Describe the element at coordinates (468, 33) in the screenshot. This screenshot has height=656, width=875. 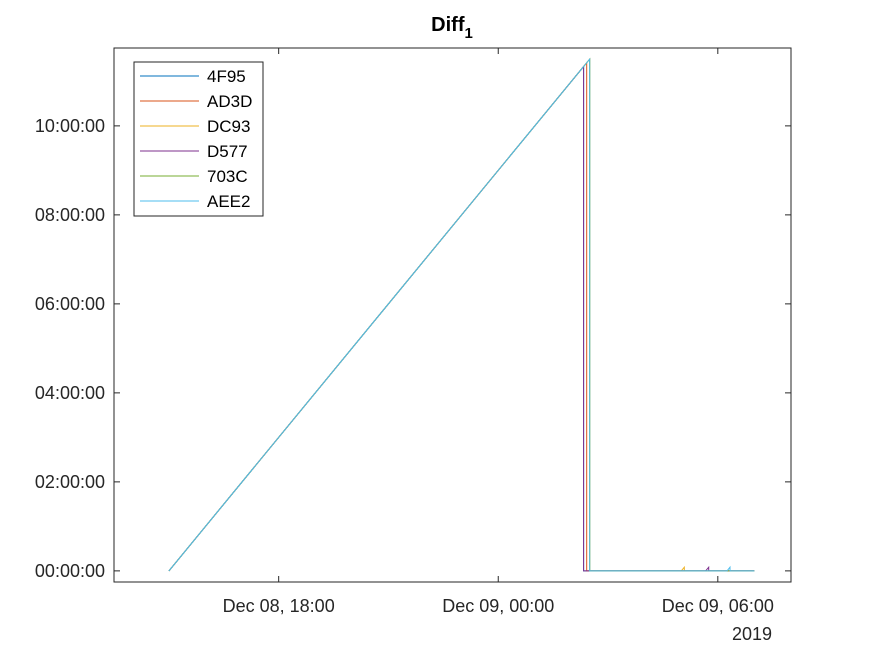
I see `chart-title-subscript: 1` at that location.